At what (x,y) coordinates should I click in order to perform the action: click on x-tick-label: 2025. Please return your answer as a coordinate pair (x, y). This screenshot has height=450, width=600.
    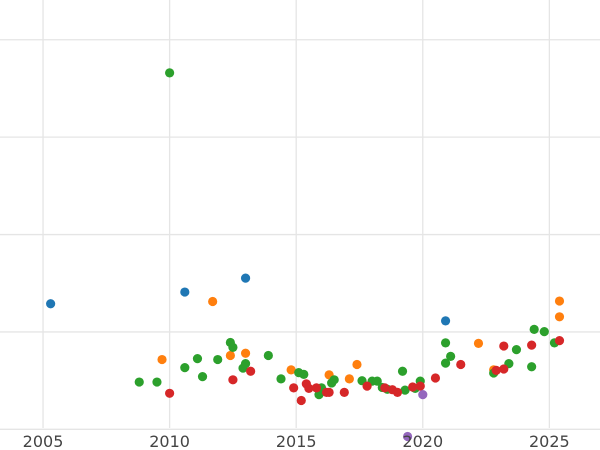
    Looking at the image, I should click on (549, 441).